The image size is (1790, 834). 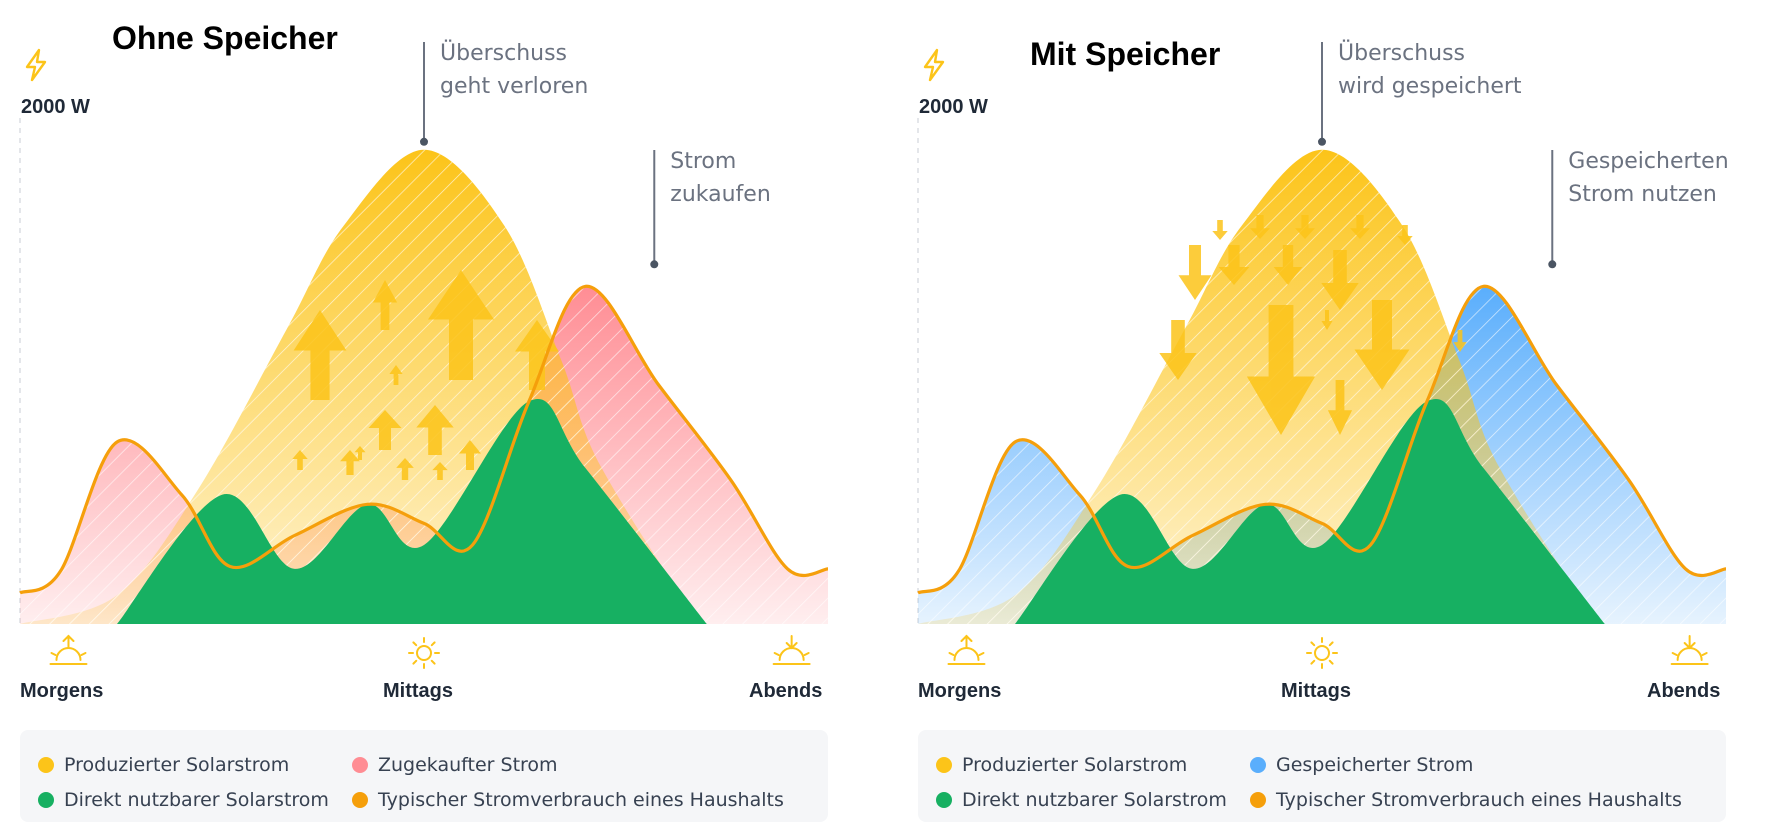 I want to click on surplus-arrows, so click(x=1313, y=325).